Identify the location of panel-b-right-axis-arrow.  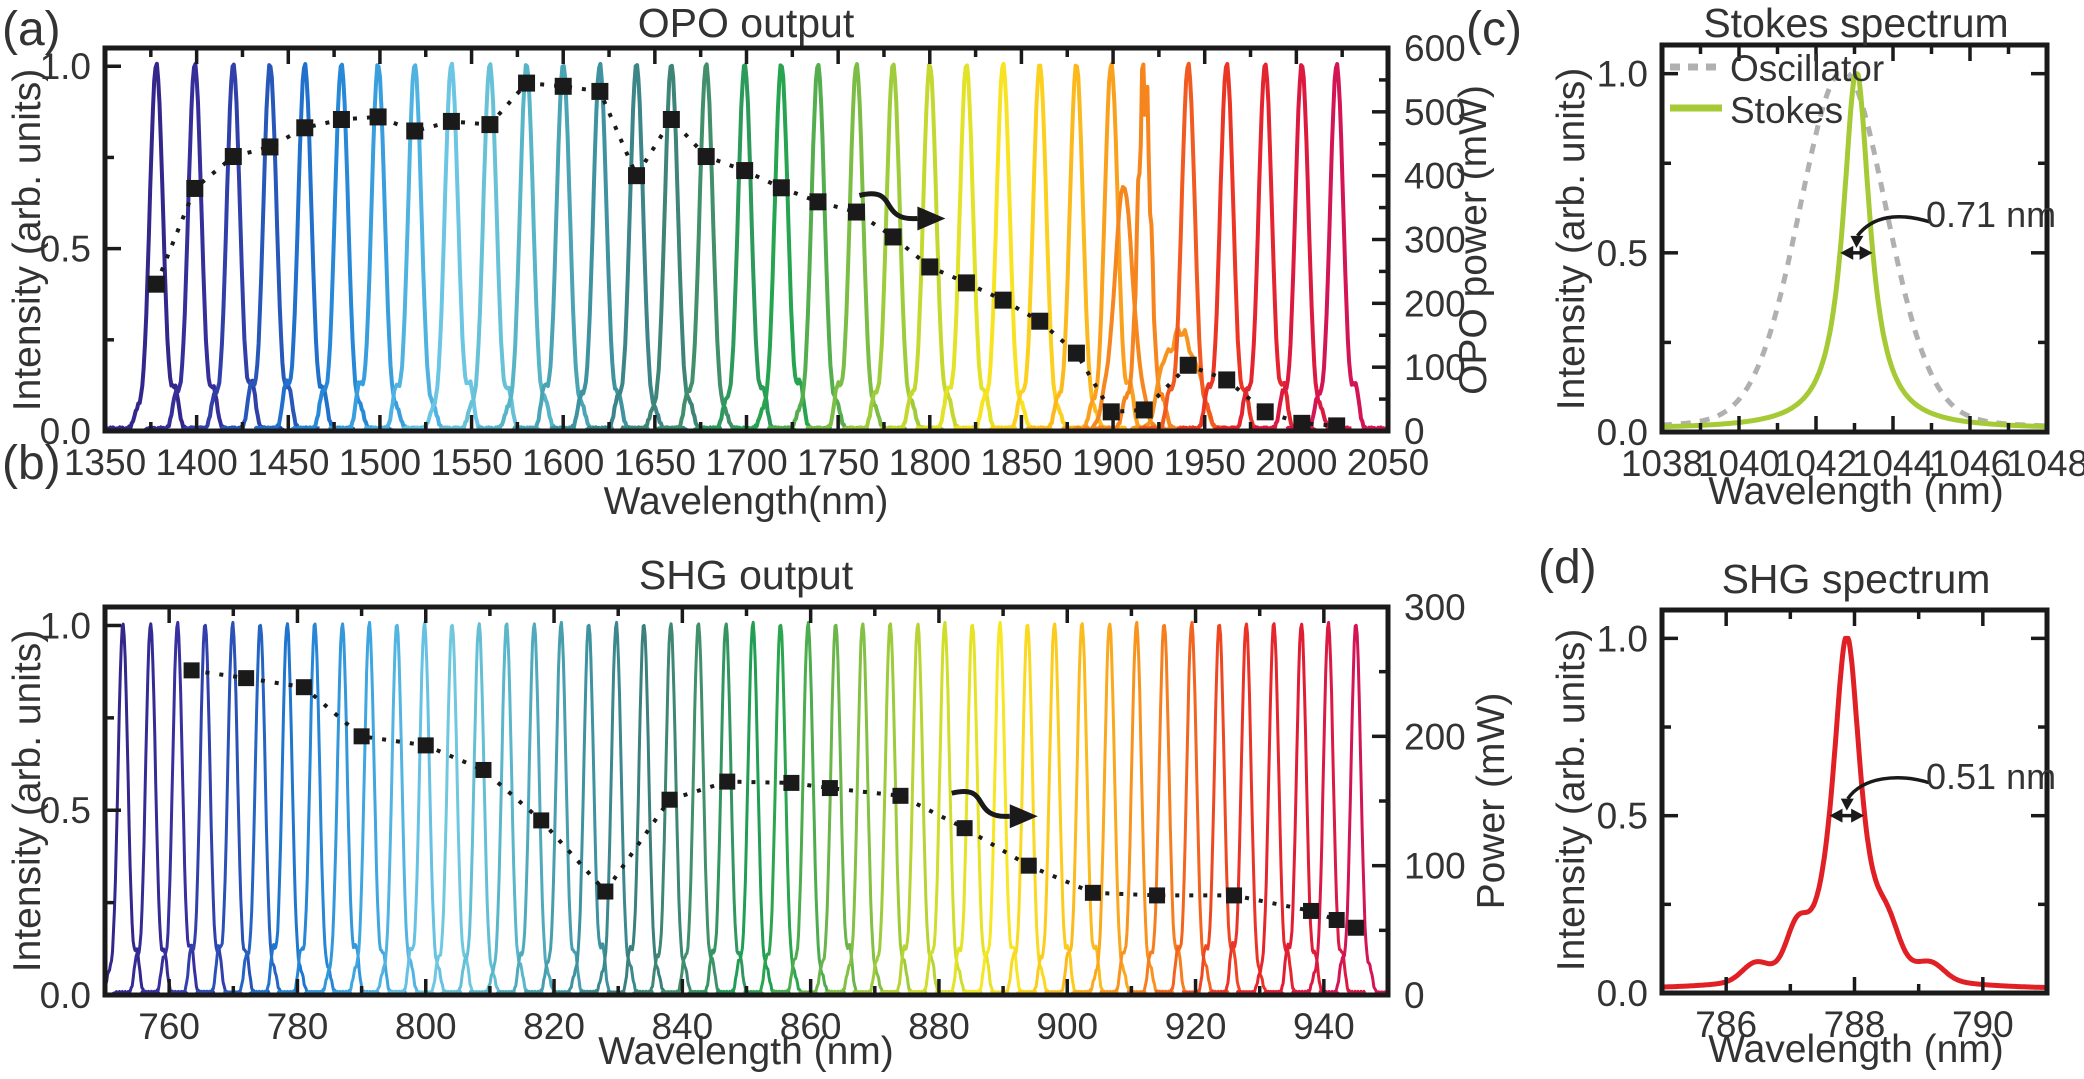
(994, 809).